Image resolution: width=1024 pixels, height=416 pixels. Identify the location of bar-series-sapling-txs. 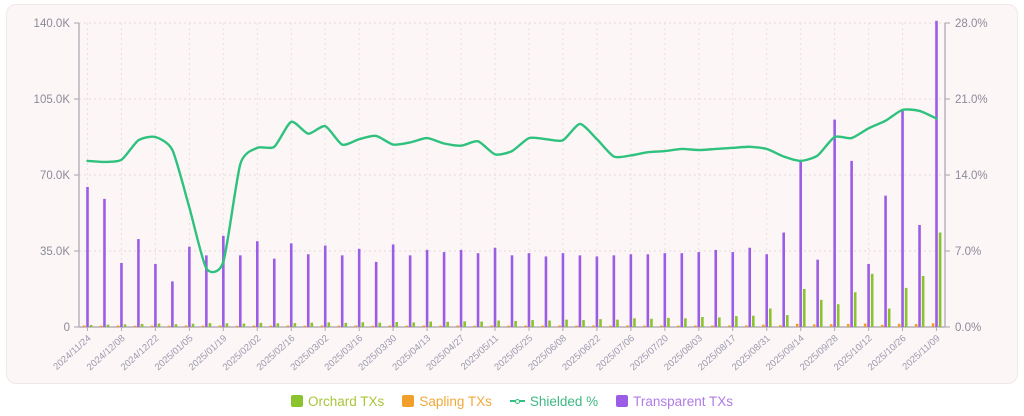
(508, 325).